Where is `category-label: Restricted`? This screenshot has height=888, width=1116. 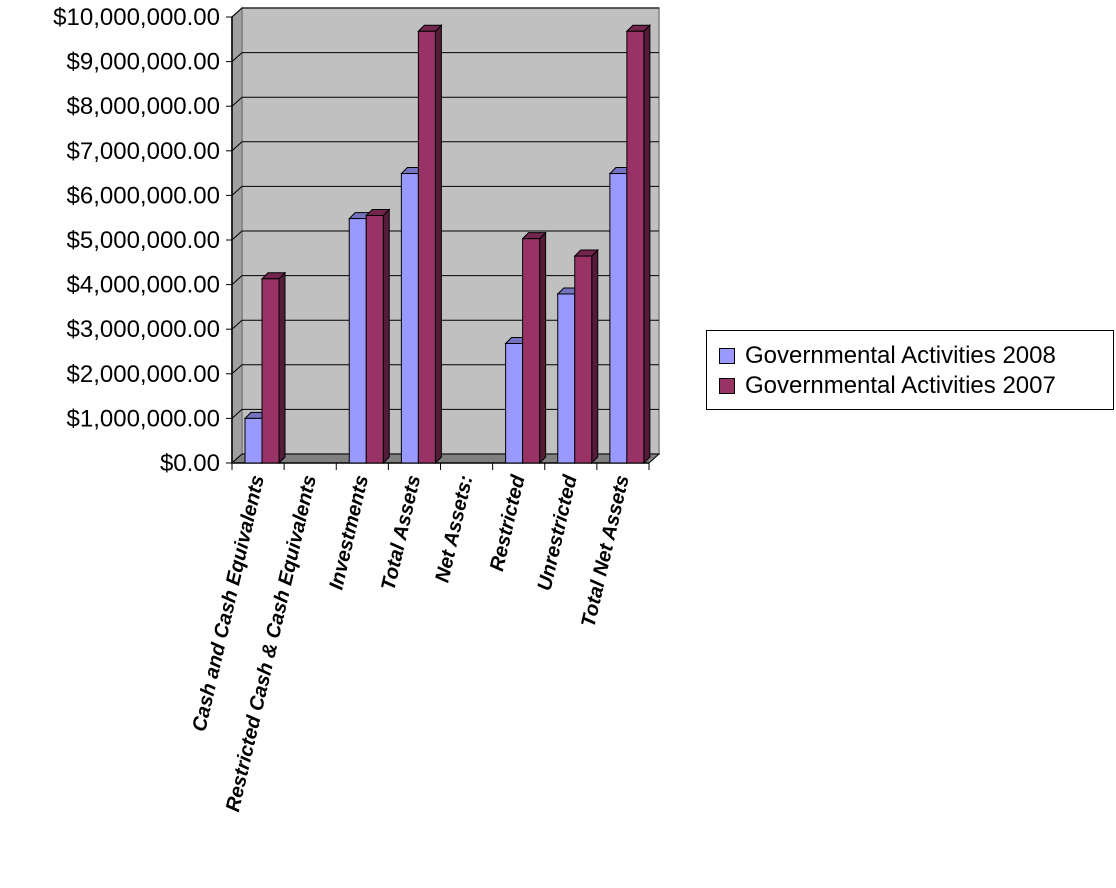 category-label: Restricted is located at coordinates (508, 522).